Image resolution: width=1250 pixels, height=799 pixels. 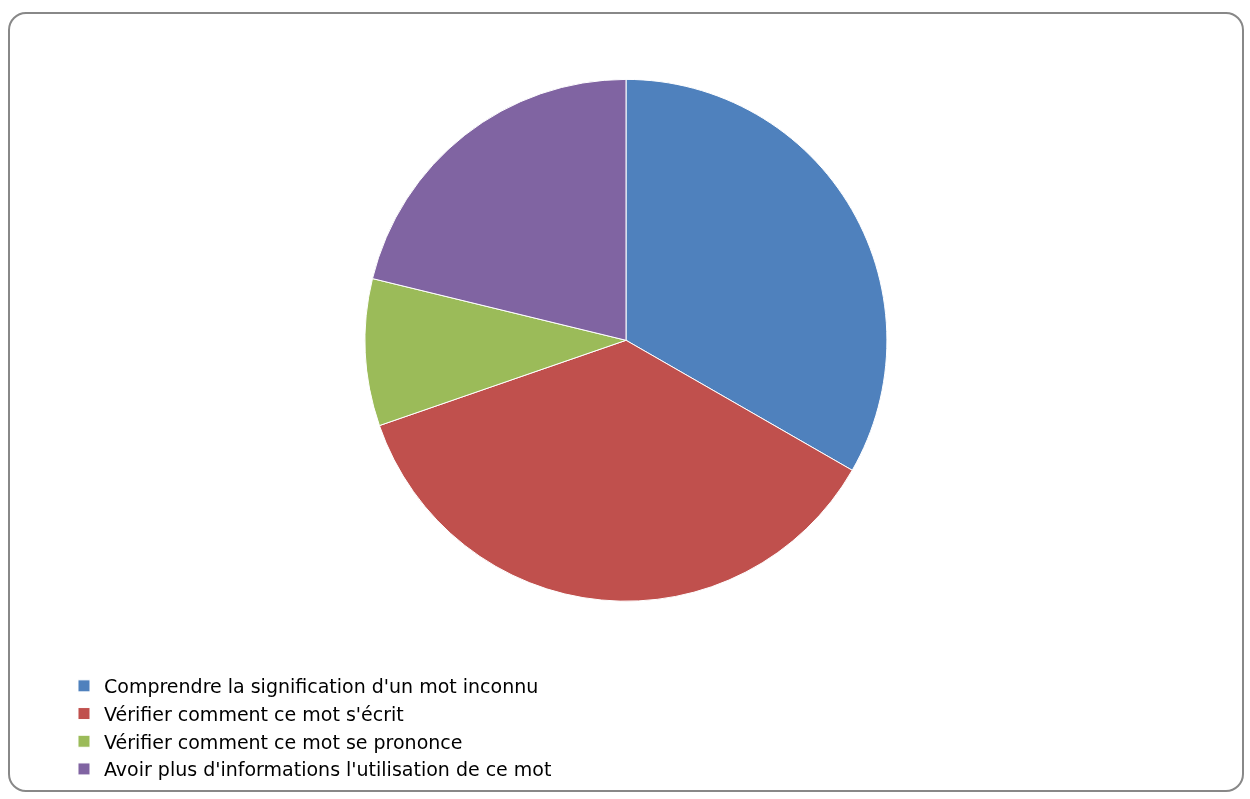 I want to click on legend-label: Avoir plus d'informations l'utilisation de ce mot, so click(x=327, y=769).